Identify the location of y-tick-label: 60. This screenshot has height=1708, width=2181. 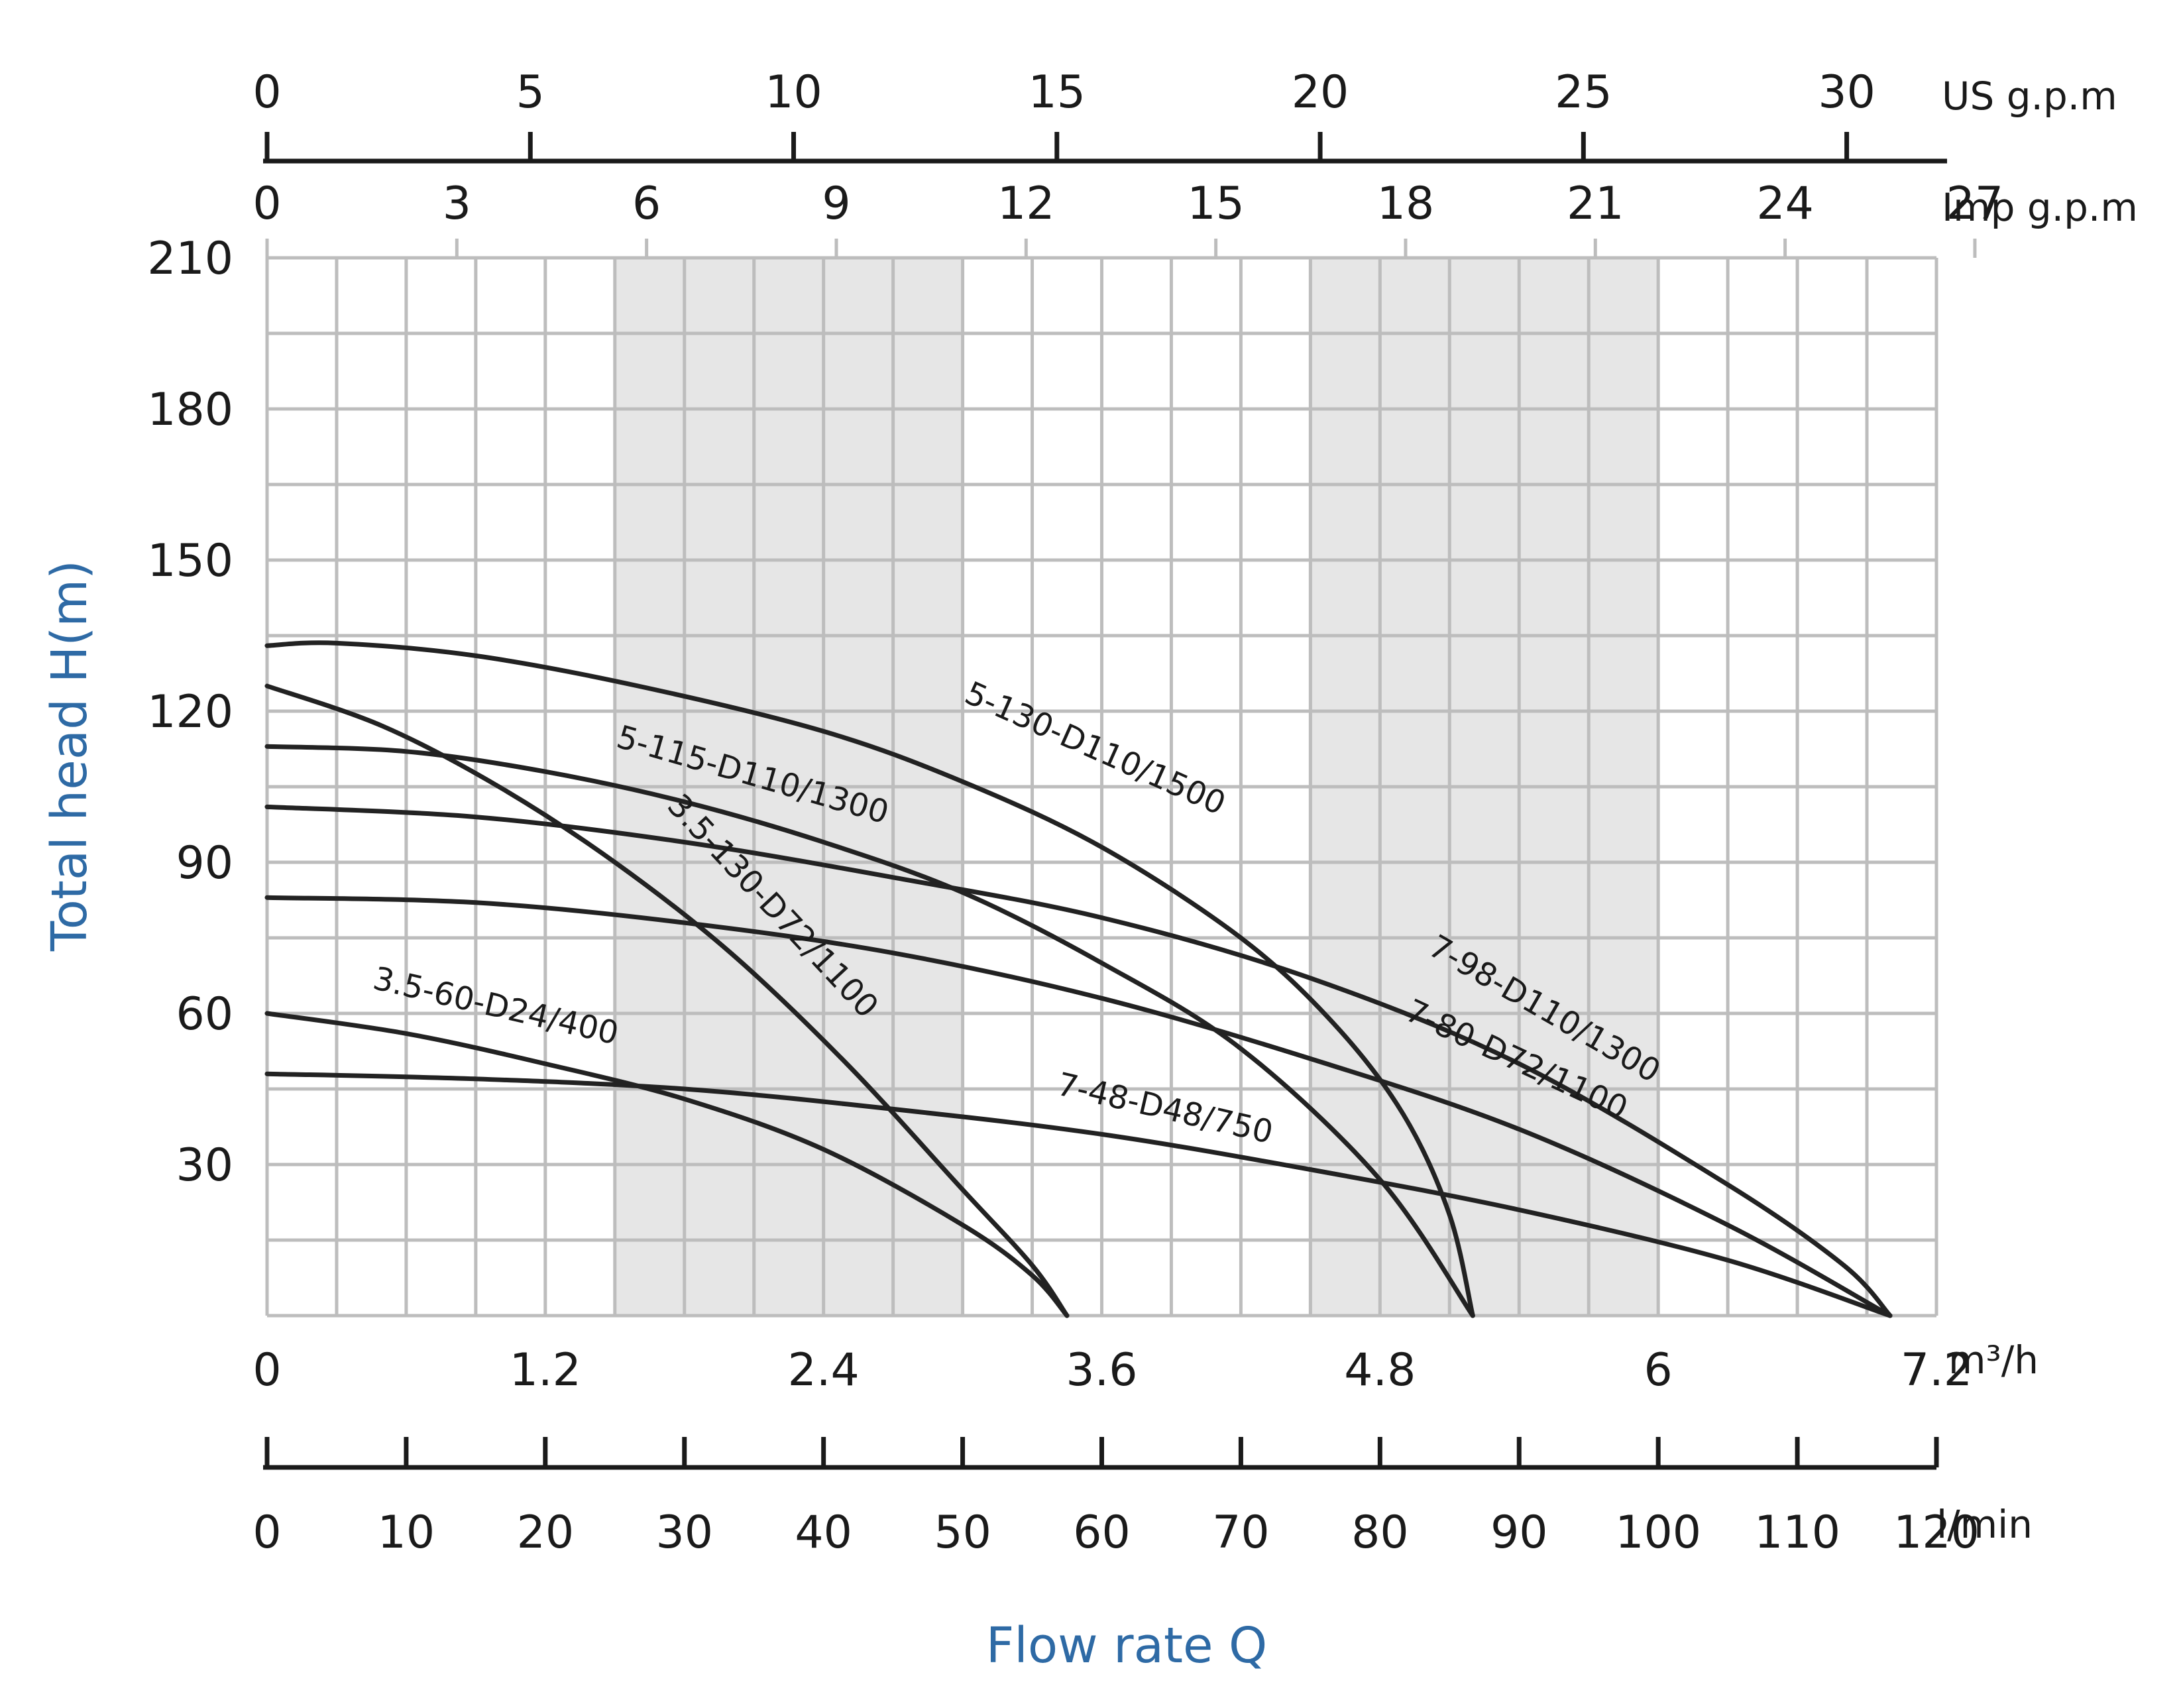
(205, 1014).